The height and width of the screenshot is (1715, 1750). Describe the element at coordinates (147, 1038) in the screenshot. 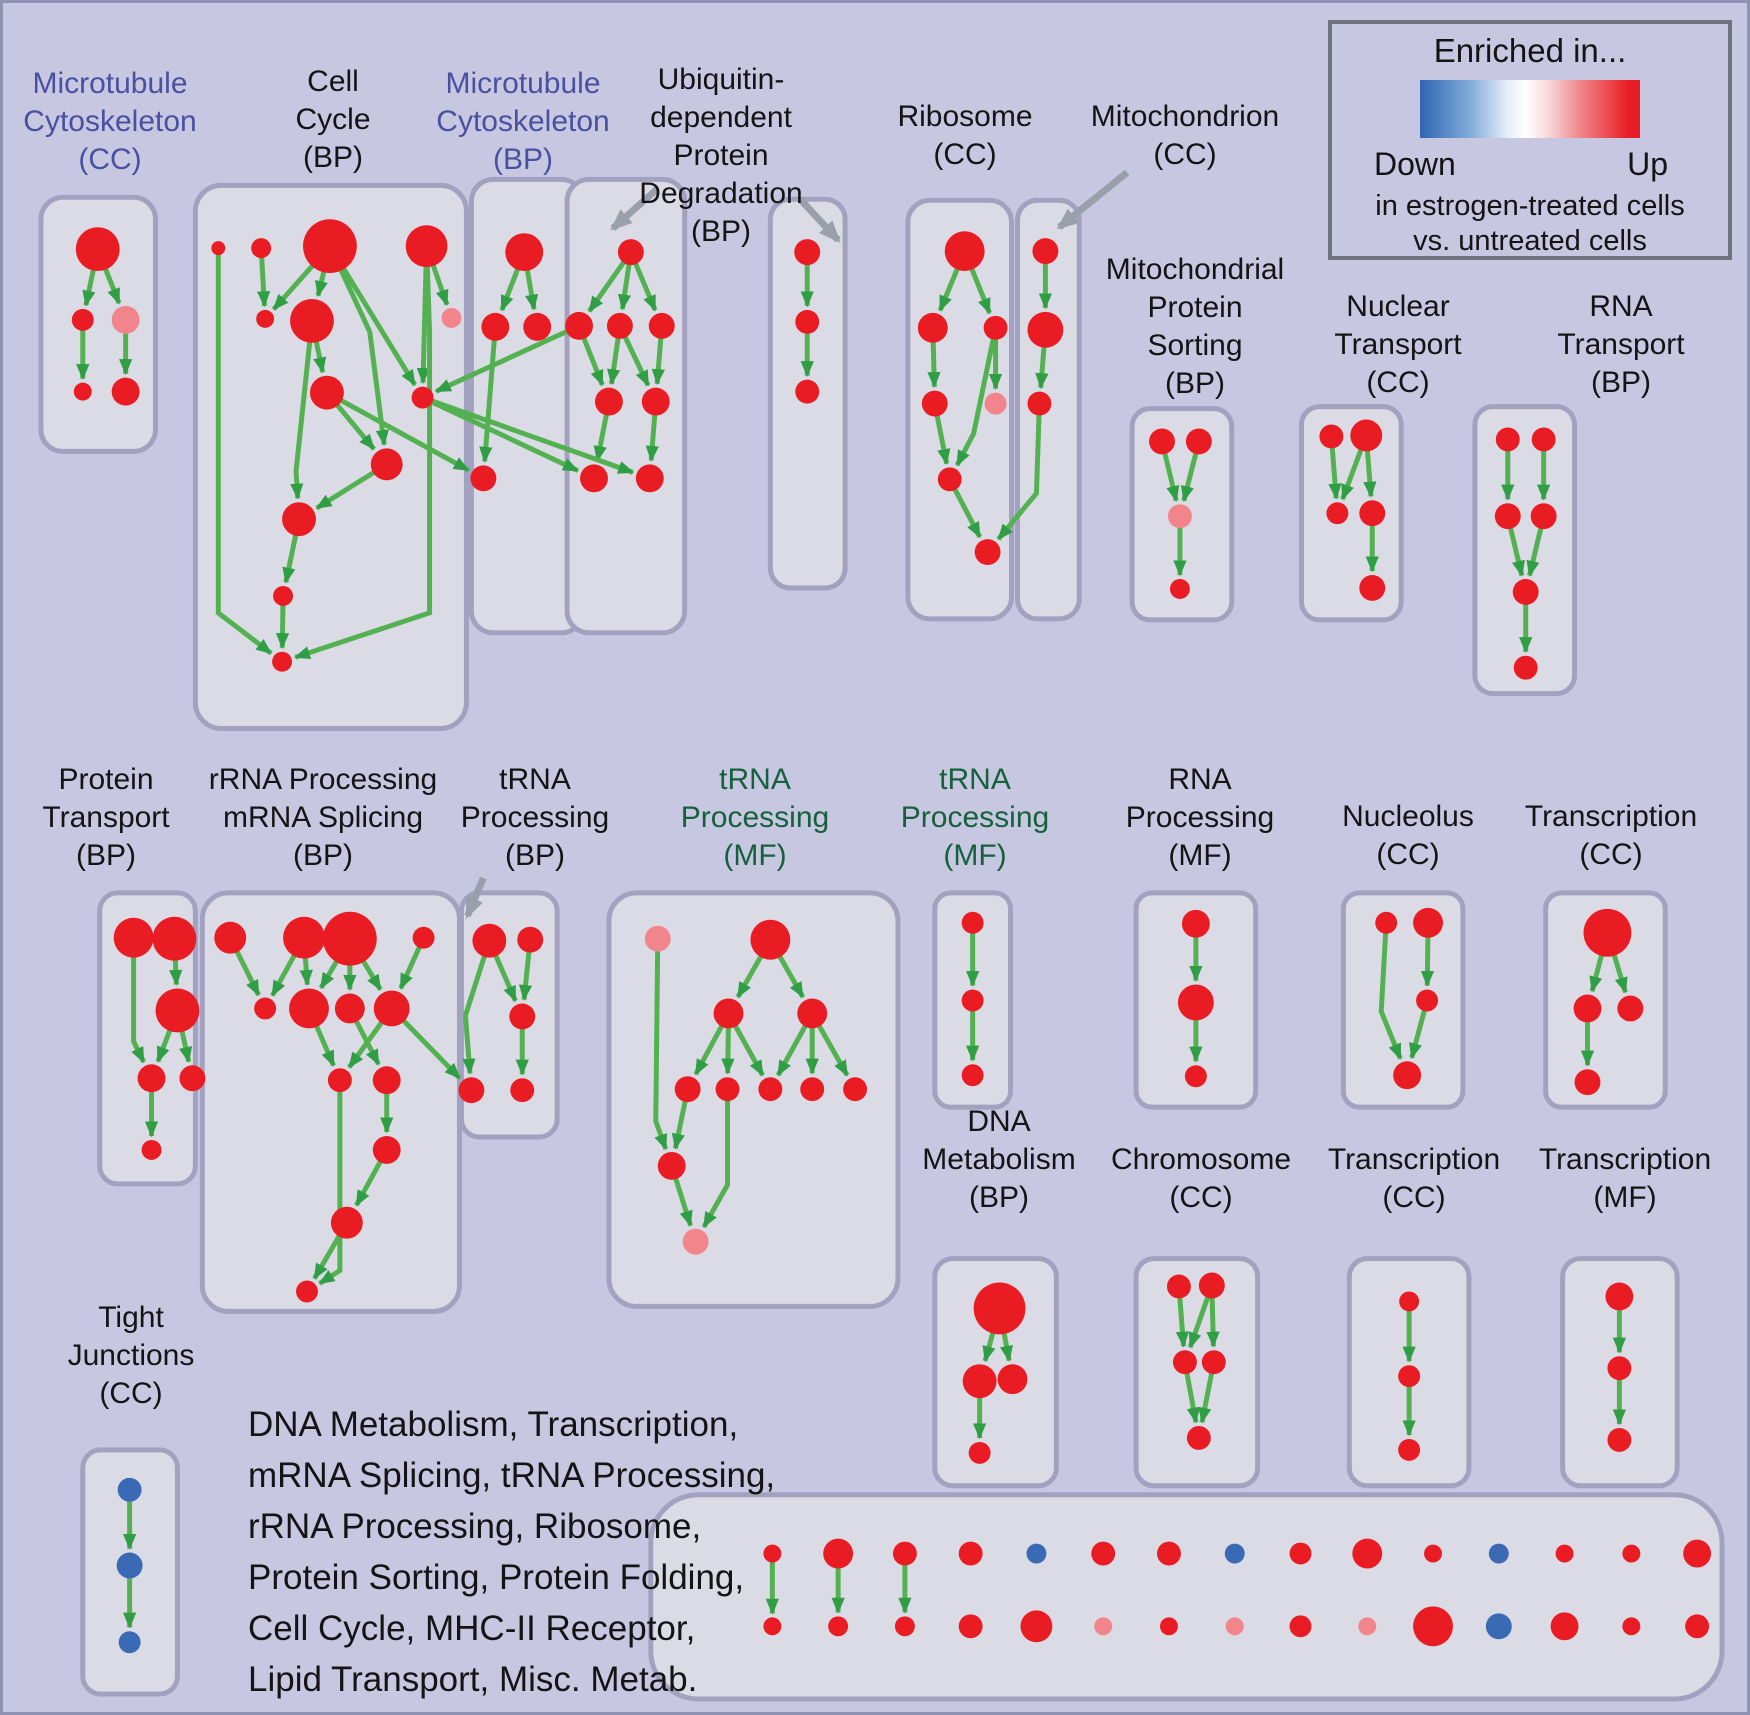

I see `go-term-box-prot-transport` at that location.